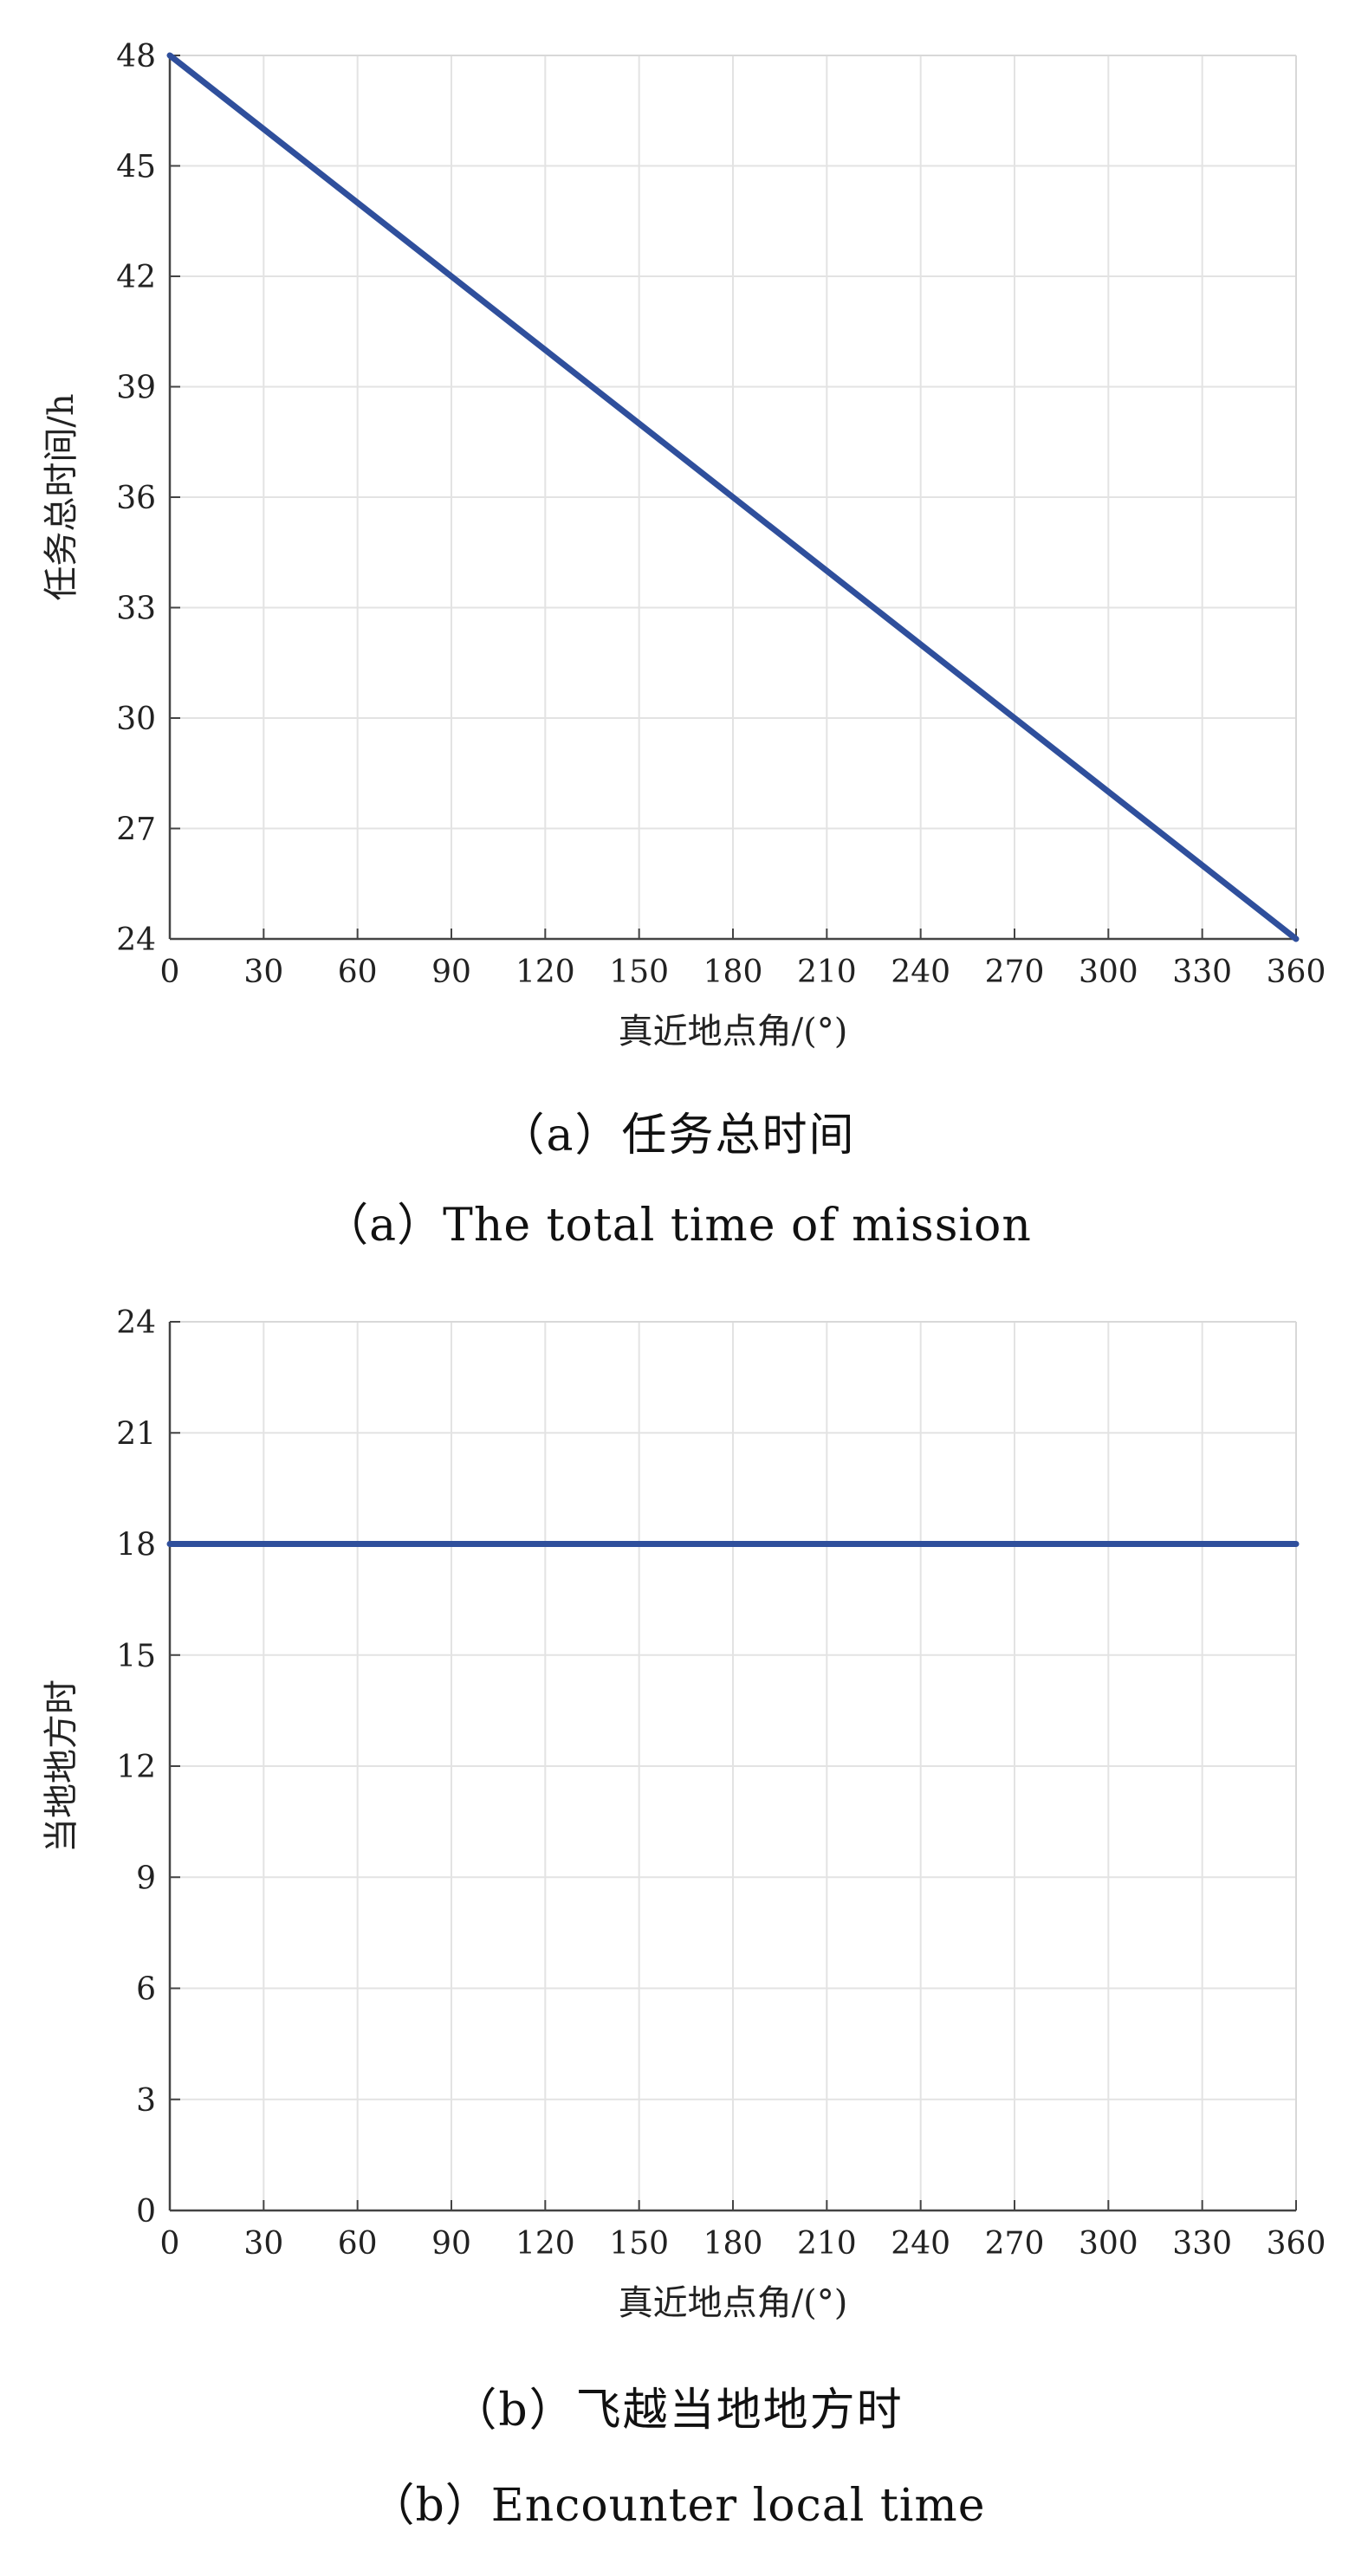 The width and height of the screenshot is (1355, 2576). I want to click on y-tick-label: 6, so click(146, 1990).